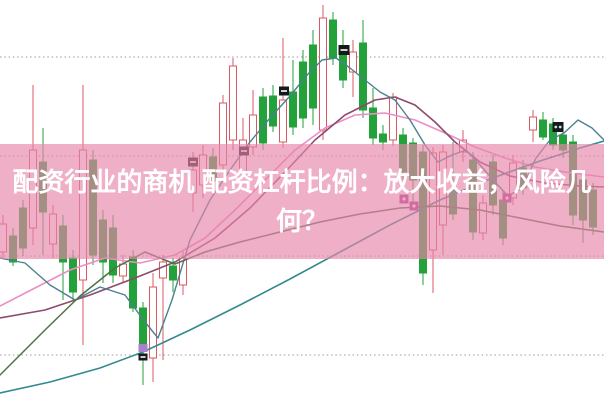 Image resolution: width=604 pixels, height=401 pixels. Describe the element at coordinates (302, 181) in the screenshot. I see `headline-text-line1: 配资行业的商机 配资杠杆比例：放大收益，风险几` at that location.